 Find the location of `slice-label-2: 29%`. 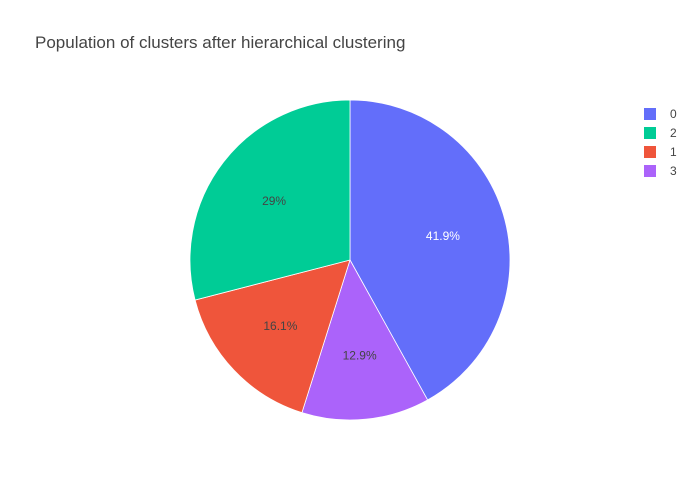

slice-label-2: 29% is located at coordinates (274, 201).